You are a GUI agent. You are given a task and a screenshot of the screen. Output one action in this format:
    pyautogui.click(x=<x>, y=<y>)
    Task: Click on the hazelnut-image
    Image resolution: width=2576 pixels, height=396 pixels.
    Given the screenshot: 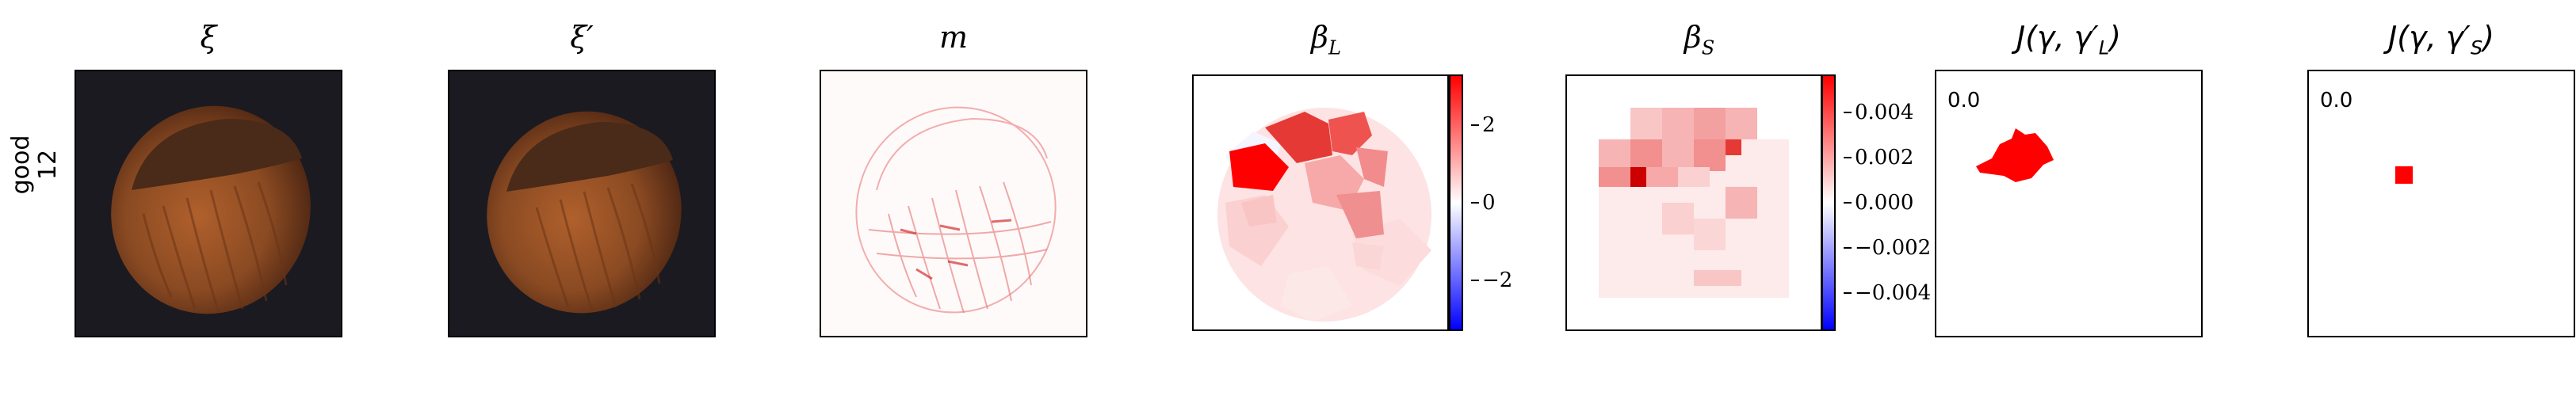 What is the action you would take?
    pyautogui.click(x=211, y=209)
    